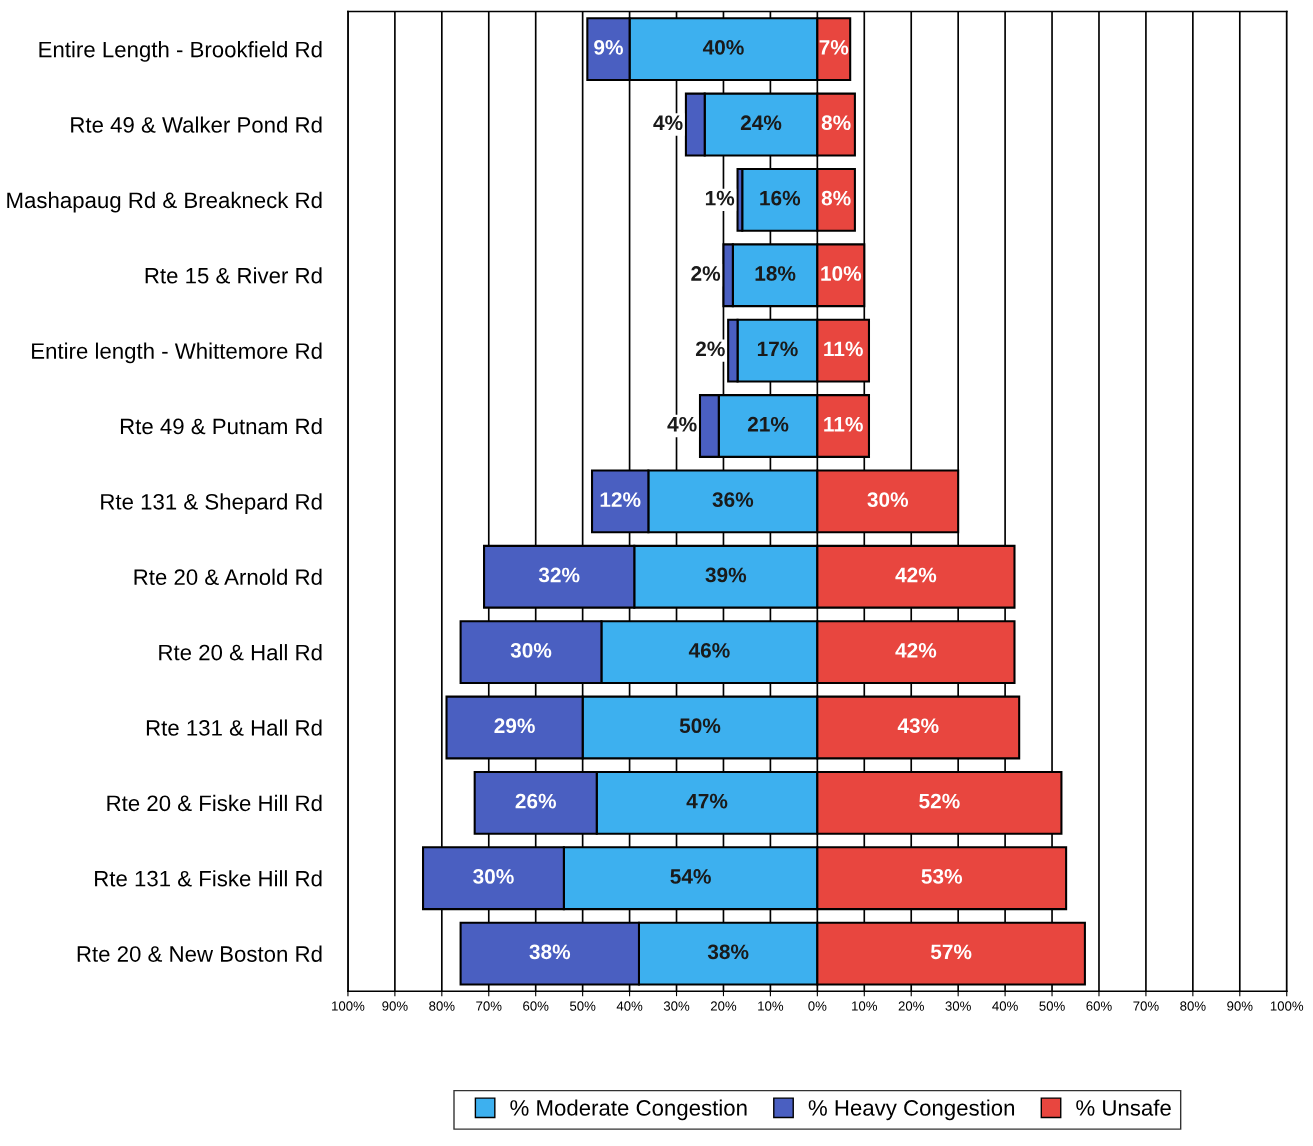 The width and height of the screenshot is (1313, 1146). Describe the element at coordinates (208, 878) in the screenshot. I see `y-tick-label: Rte 131 & Fiske Hill Rd` at that location.